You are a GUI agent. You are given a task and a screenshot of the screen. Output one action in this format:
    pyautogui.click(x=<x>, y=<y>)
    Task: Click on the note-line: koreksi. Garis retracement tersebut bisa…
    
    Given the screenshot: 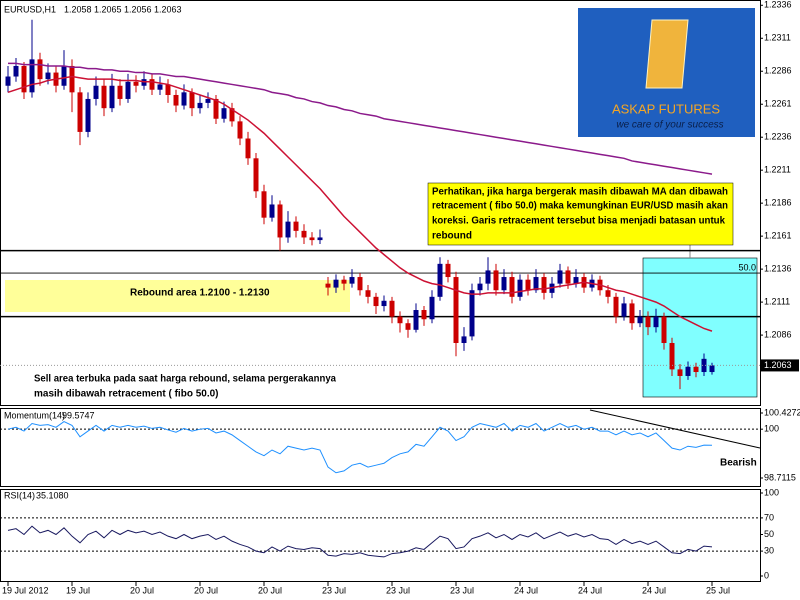 What is the action you would take?
    pyautogui.click(x=578, y=221)
    